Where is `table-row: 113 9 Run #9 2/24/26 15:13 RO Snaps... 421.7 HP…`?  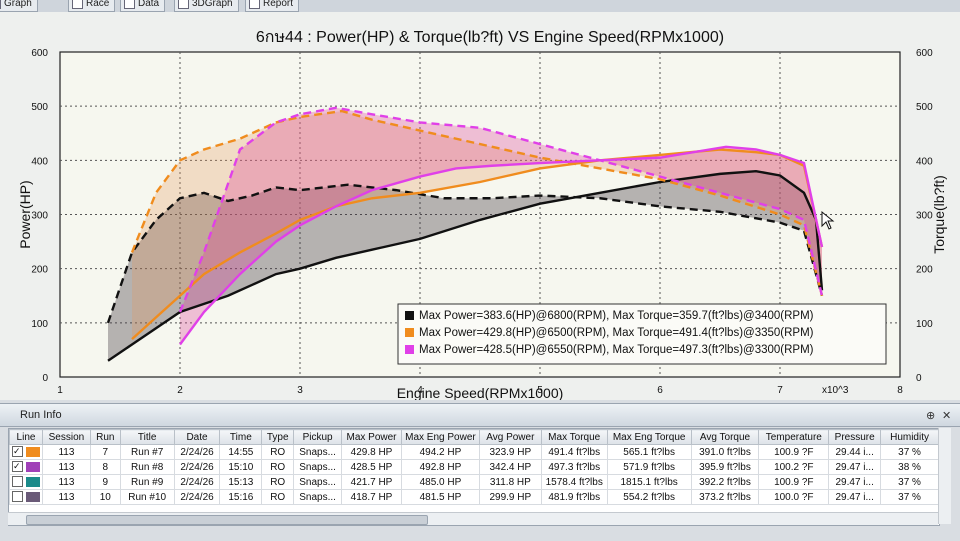
table-row: 113 9 Run #9 2/24/26 15:13 RO Snaps... 421.7 HP… is located at coordinates (474, 482).